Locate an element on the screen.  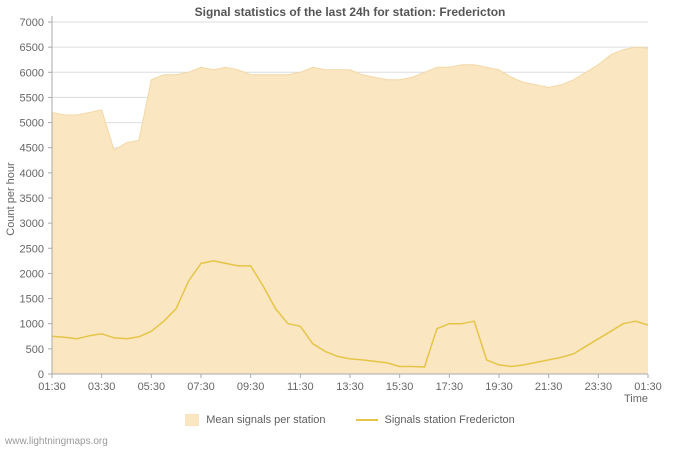
legend-label-area: Mean signals per station is located at coordinates (266, 420).